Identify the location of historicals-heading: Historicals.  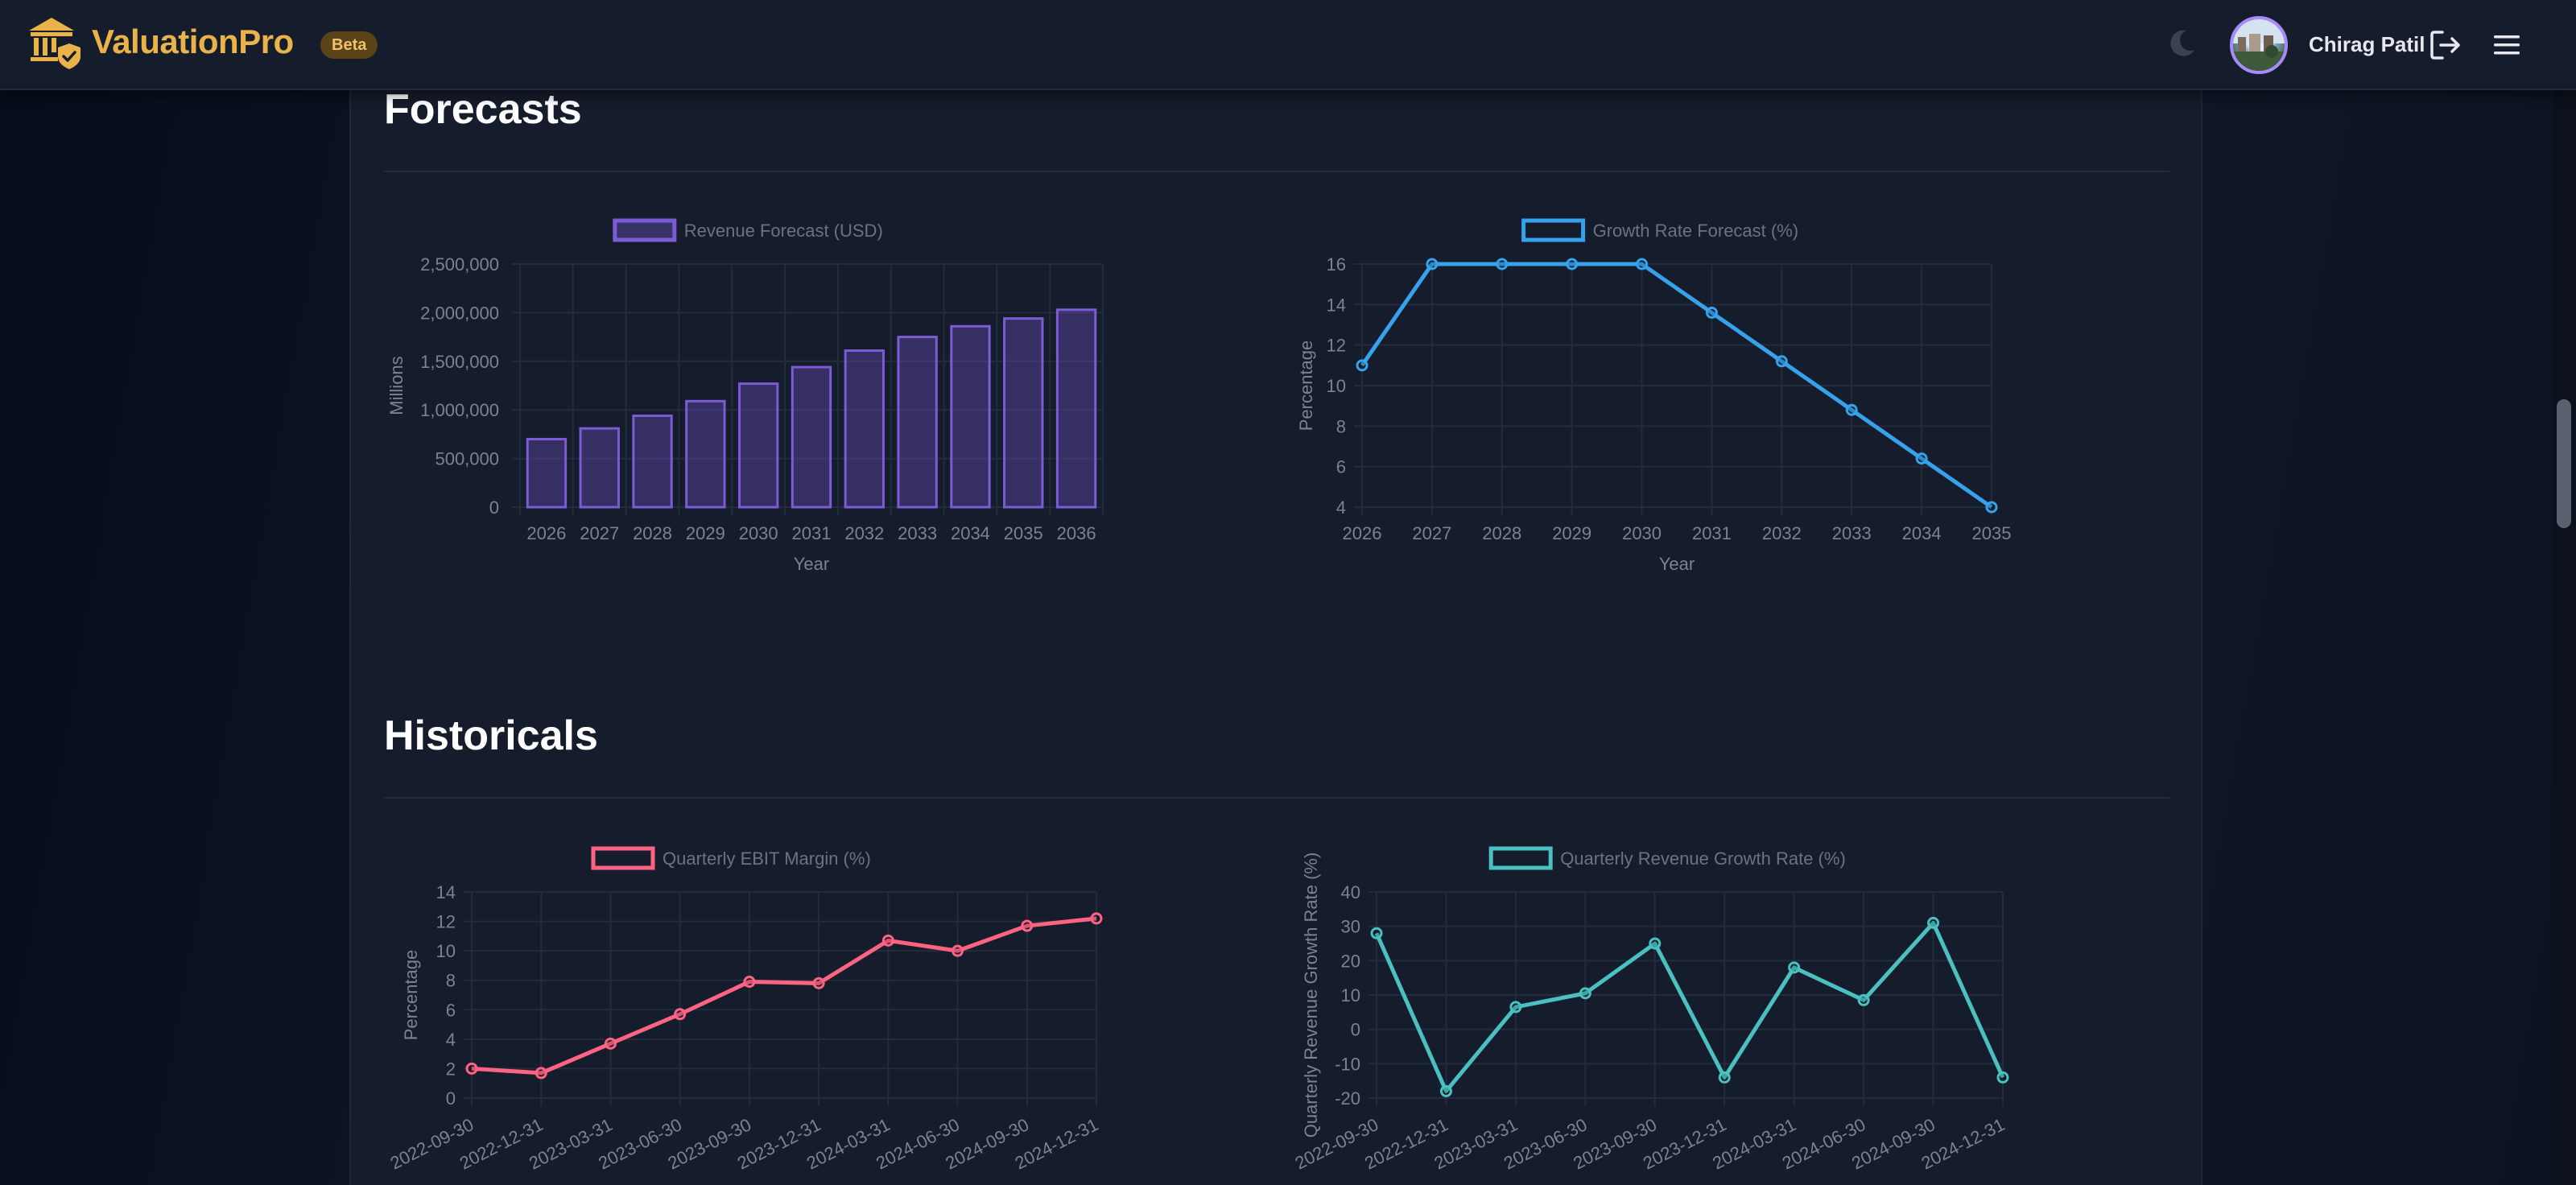
(491, 736).